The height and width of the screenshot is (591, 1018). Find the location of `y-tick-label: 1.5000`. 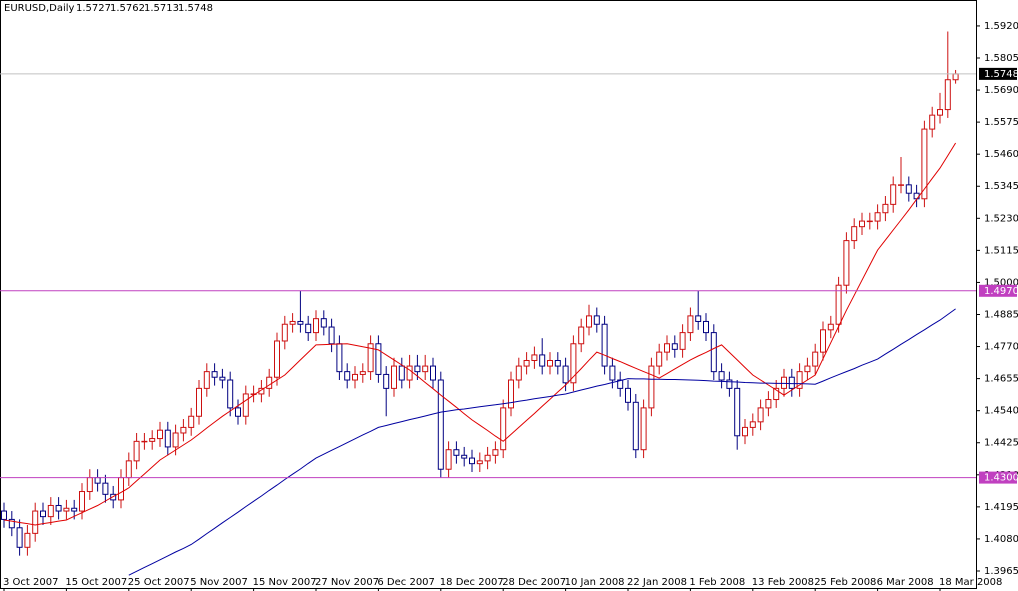

y-tick-label: 1.5000 is located at coordinates (1001, 282).